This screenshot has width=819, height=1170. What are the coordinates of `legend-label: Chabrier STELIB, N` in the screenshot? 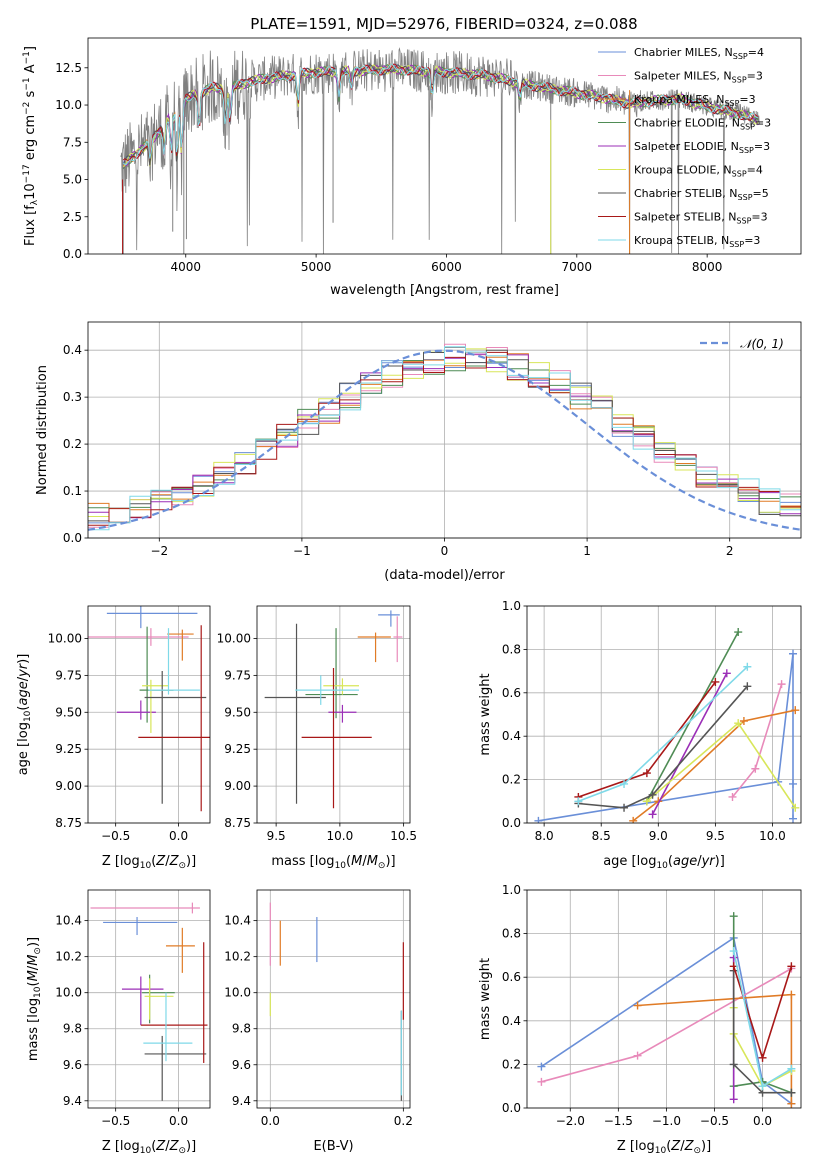 It's located at (686, 193).